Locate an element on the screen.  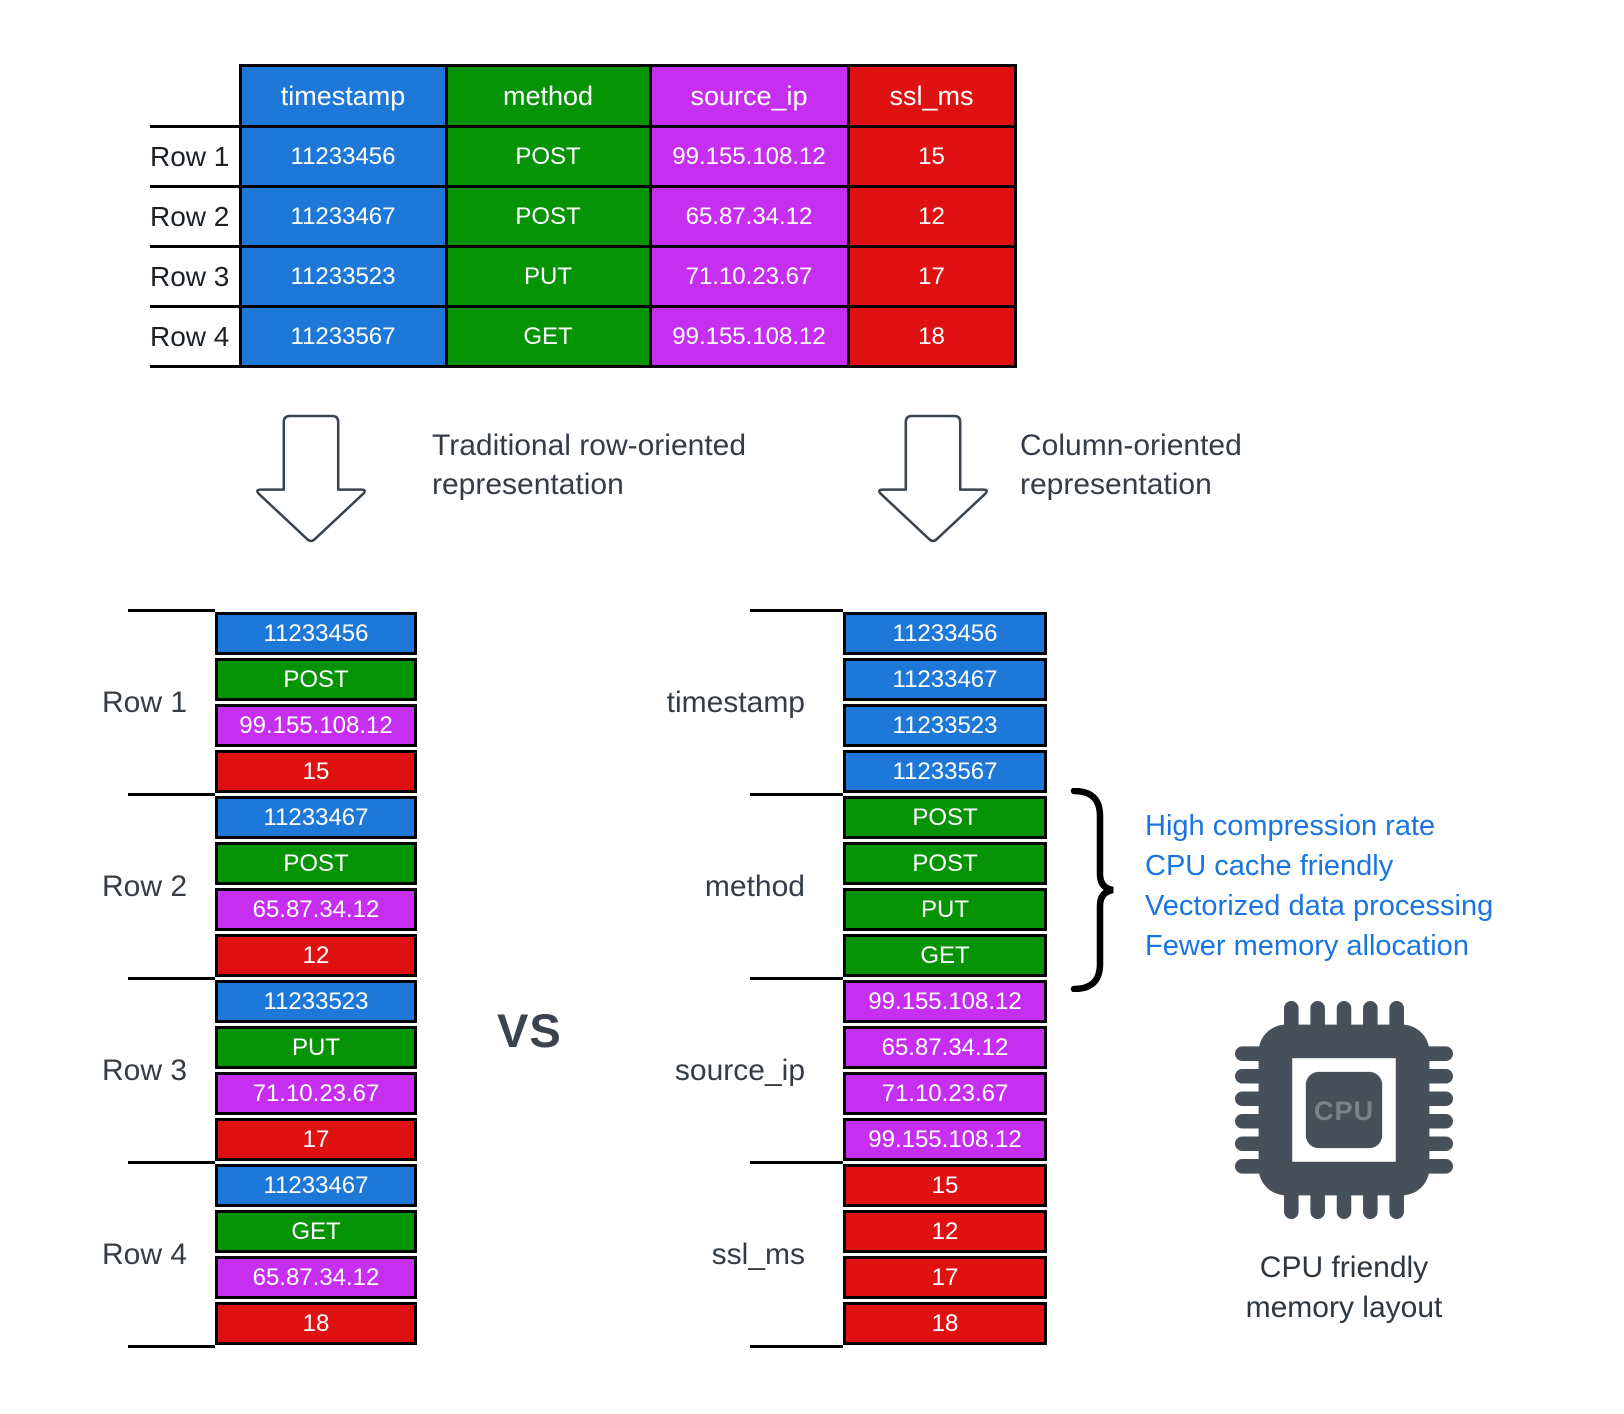
right-arrow-caption: Column-oriented representation is located at coordinates (1131, 465).